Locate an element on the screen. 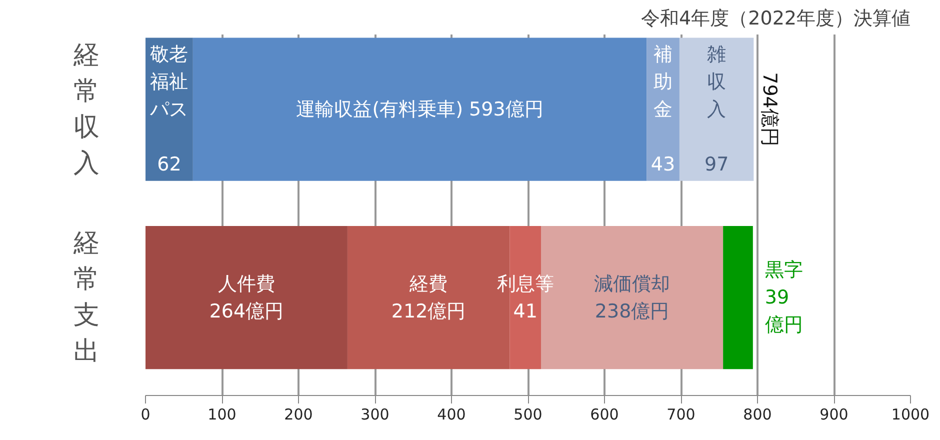 The image size is (940, 440). y-tick-label: 経常支出 is located at coordinates (86, 297).